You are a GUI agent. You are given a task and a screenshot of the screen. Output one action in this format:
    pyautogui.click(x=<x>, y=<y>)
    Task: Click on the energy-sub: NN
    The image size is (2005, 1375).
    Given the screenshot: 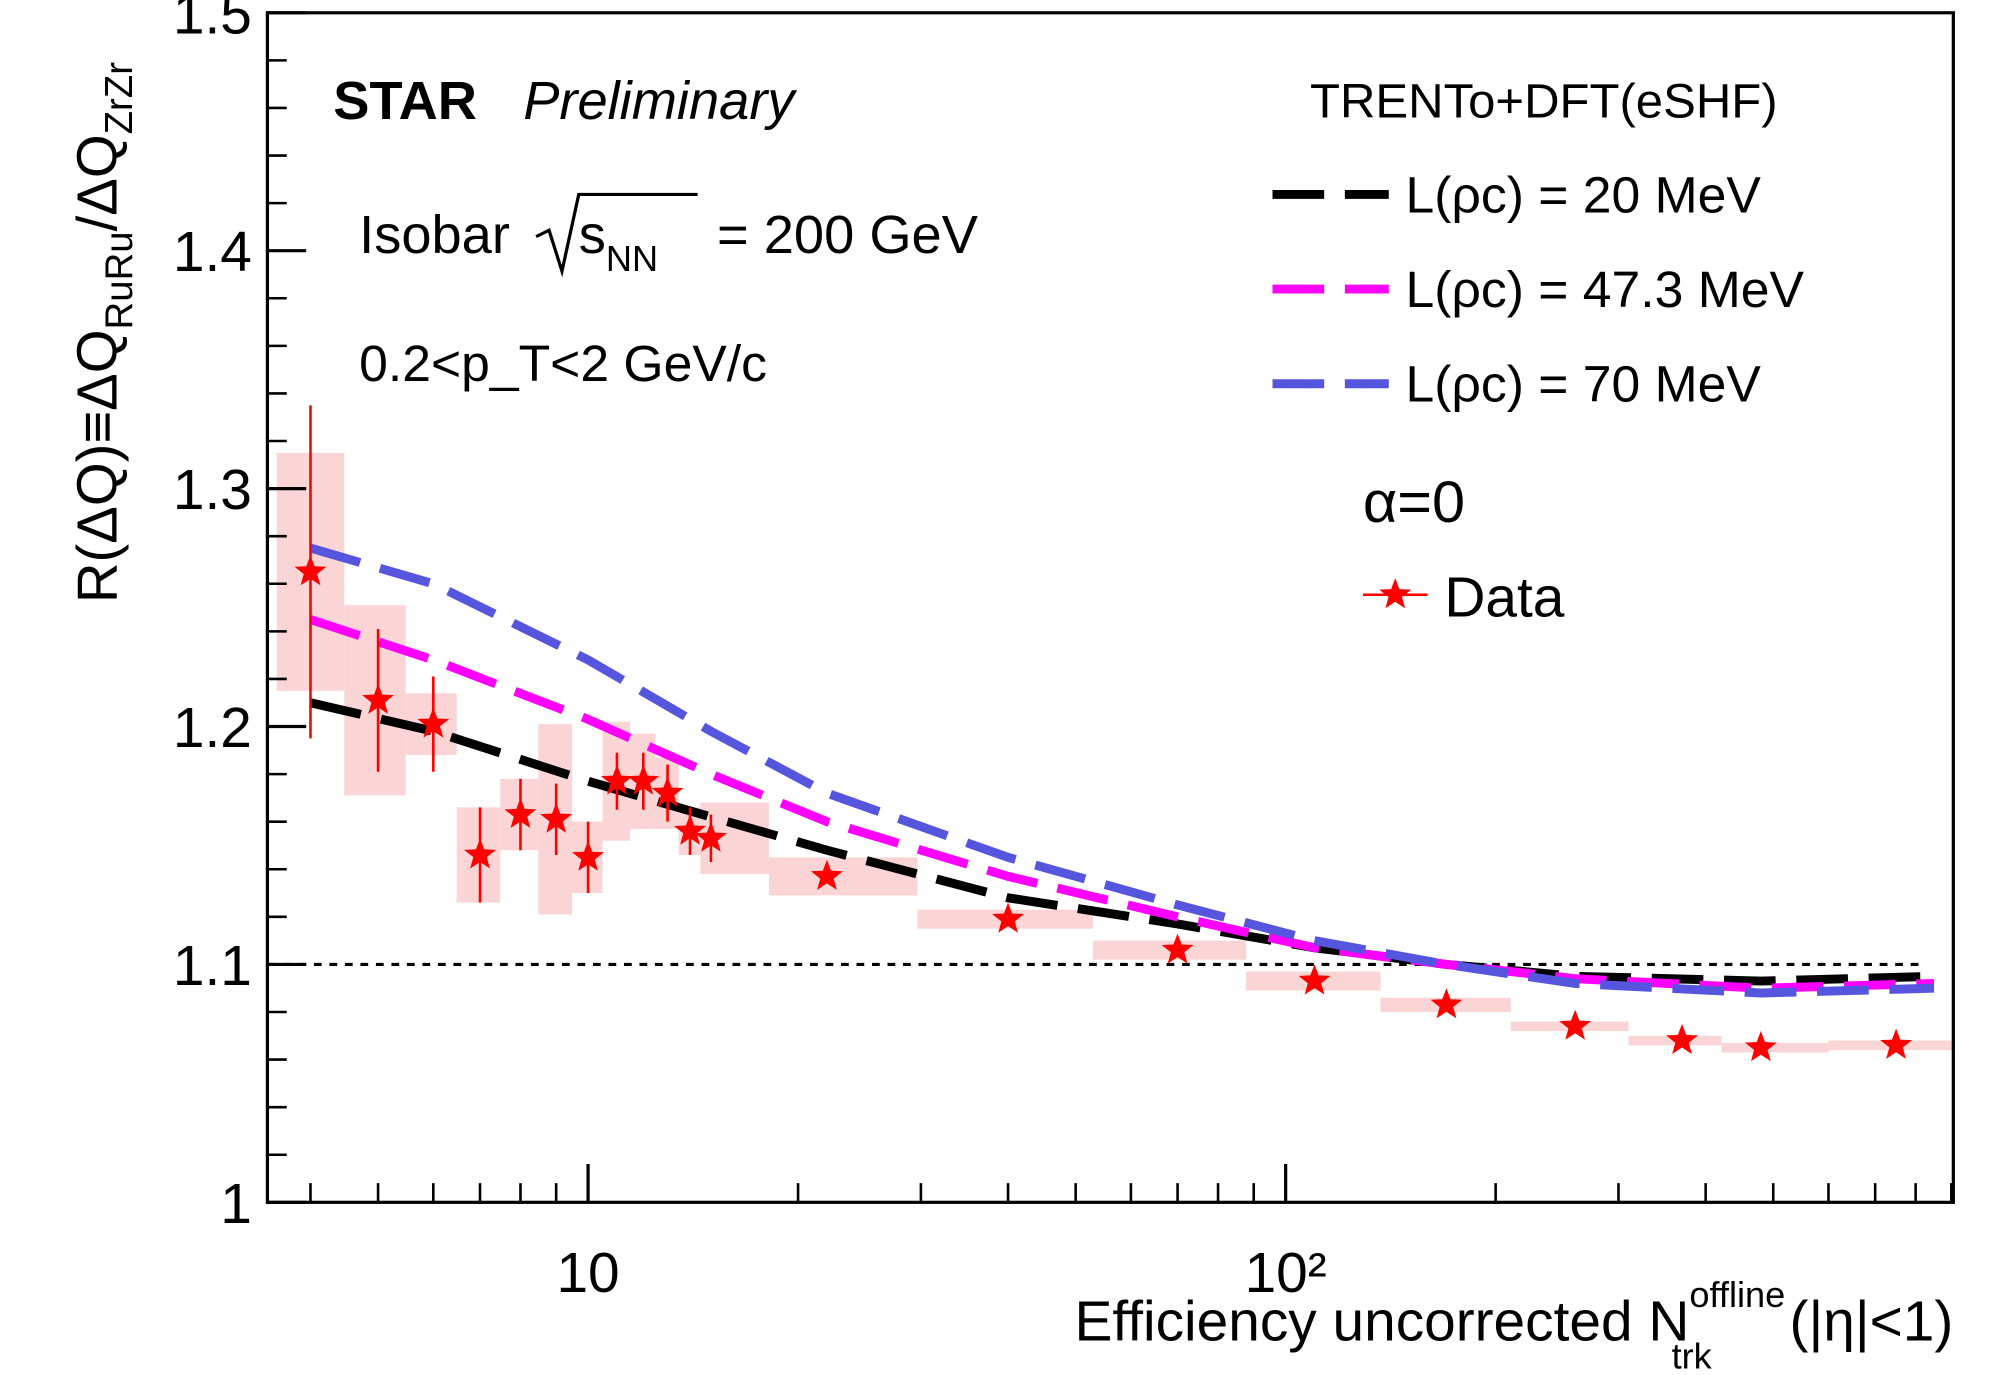 What is the action you would take?
    pyautogui.click(x=632, y=258)
    